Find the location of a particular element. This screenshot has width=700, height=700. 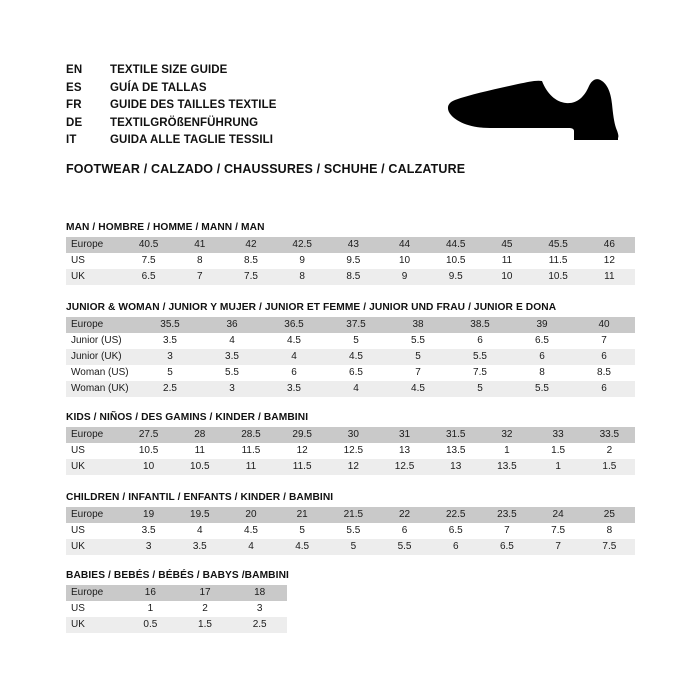

language-code: ES is located at coordinates (74, 87).